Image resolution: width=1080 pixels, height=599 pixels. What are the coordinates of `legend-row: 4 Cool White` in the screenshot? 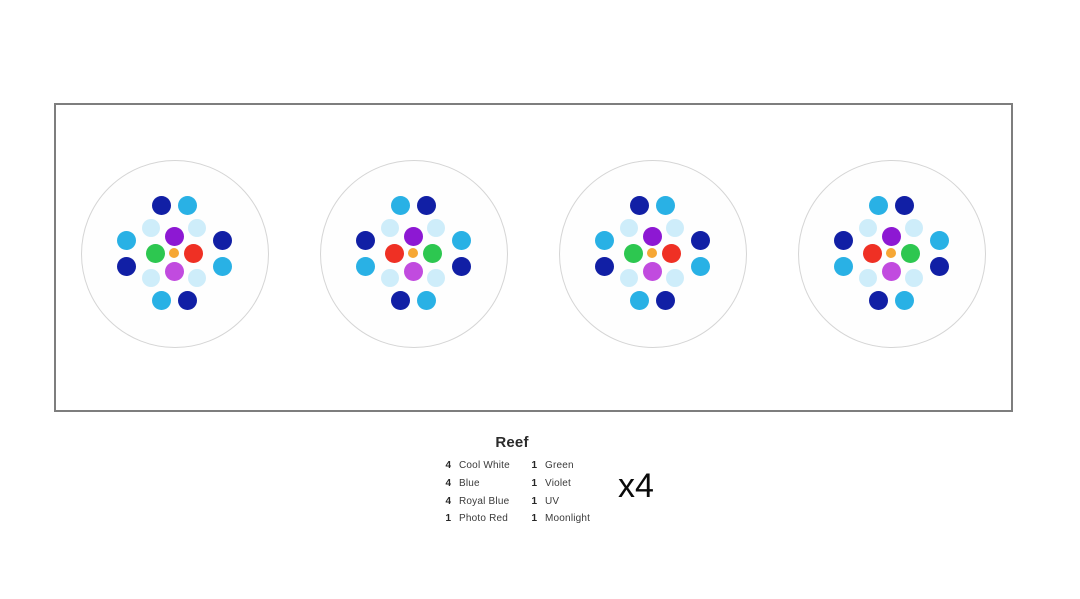 It's located at (478, 466).